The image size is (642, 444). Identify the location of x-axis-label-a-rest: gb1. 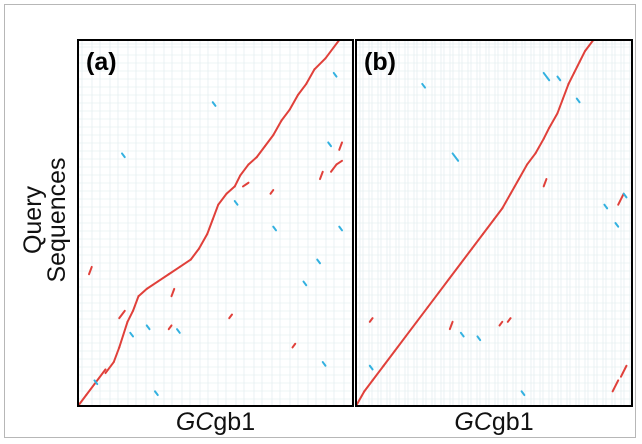
(234, 422).